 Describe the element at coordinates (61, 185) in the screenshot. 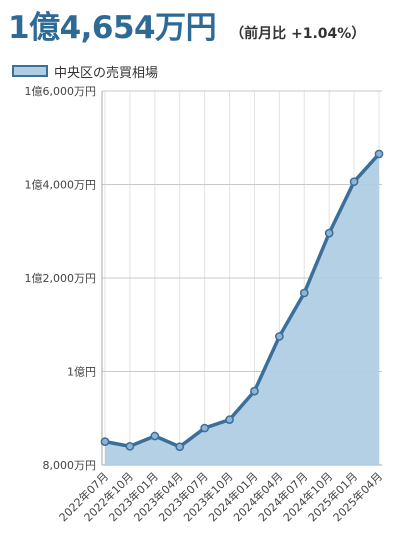

I see `y-tick-label: 1億4,000万円` at that location.